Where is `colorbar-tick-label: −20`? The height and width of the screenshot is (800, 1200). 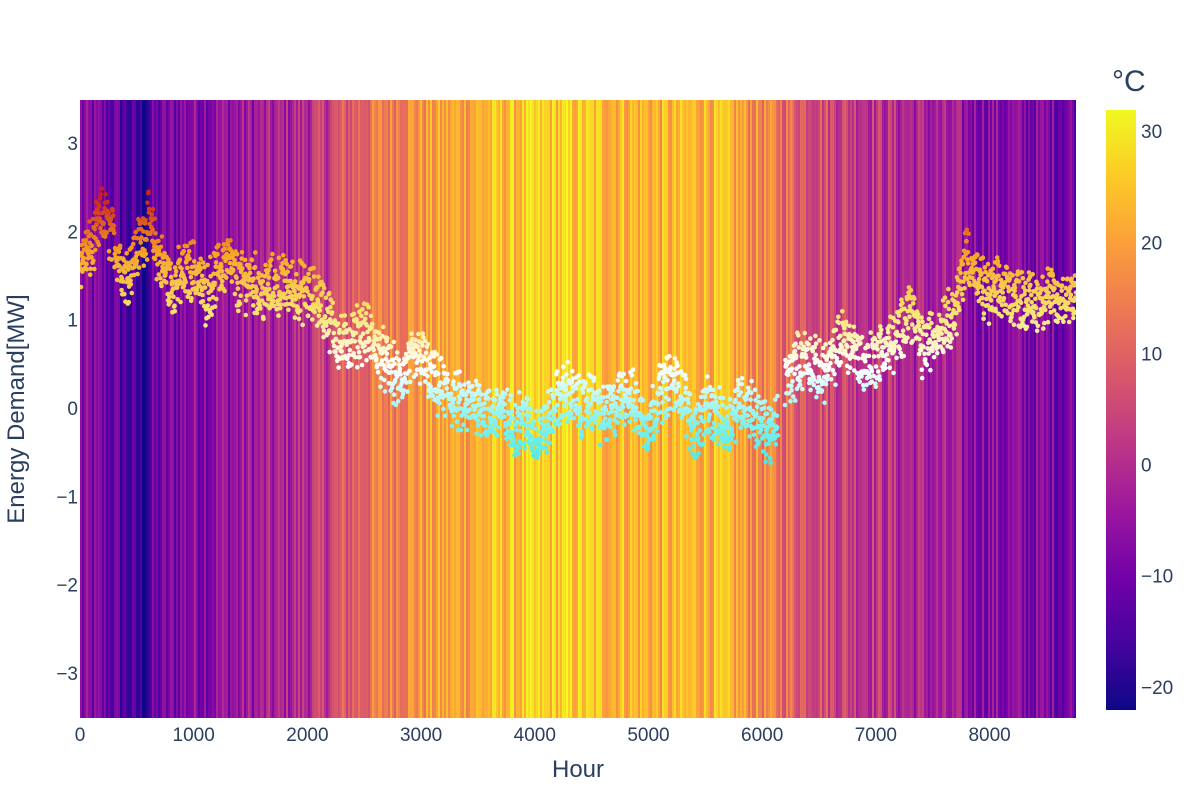
colorbar-tick-label: −20 is located at coordinates (1157, 688).